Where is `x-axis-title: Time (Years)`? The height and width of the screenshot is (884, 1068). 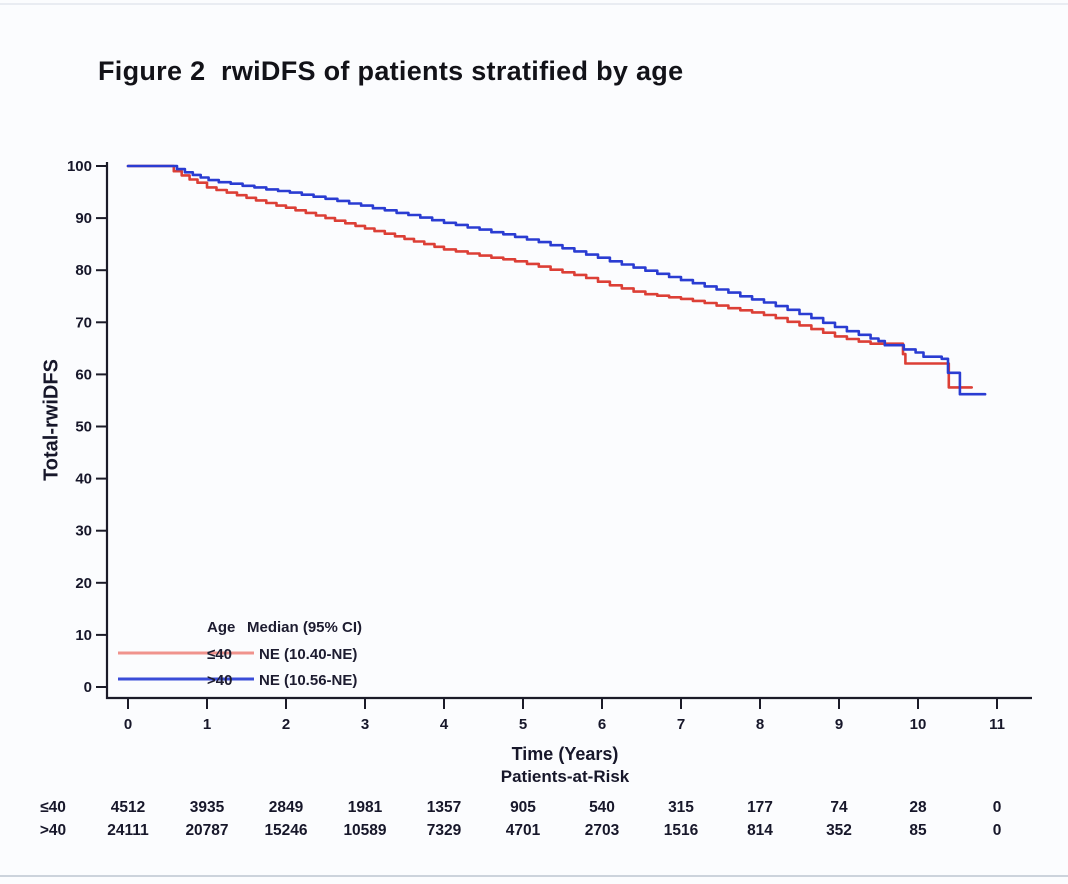 x-axis-title: Time (Years) is located at coordinates (565, 754).